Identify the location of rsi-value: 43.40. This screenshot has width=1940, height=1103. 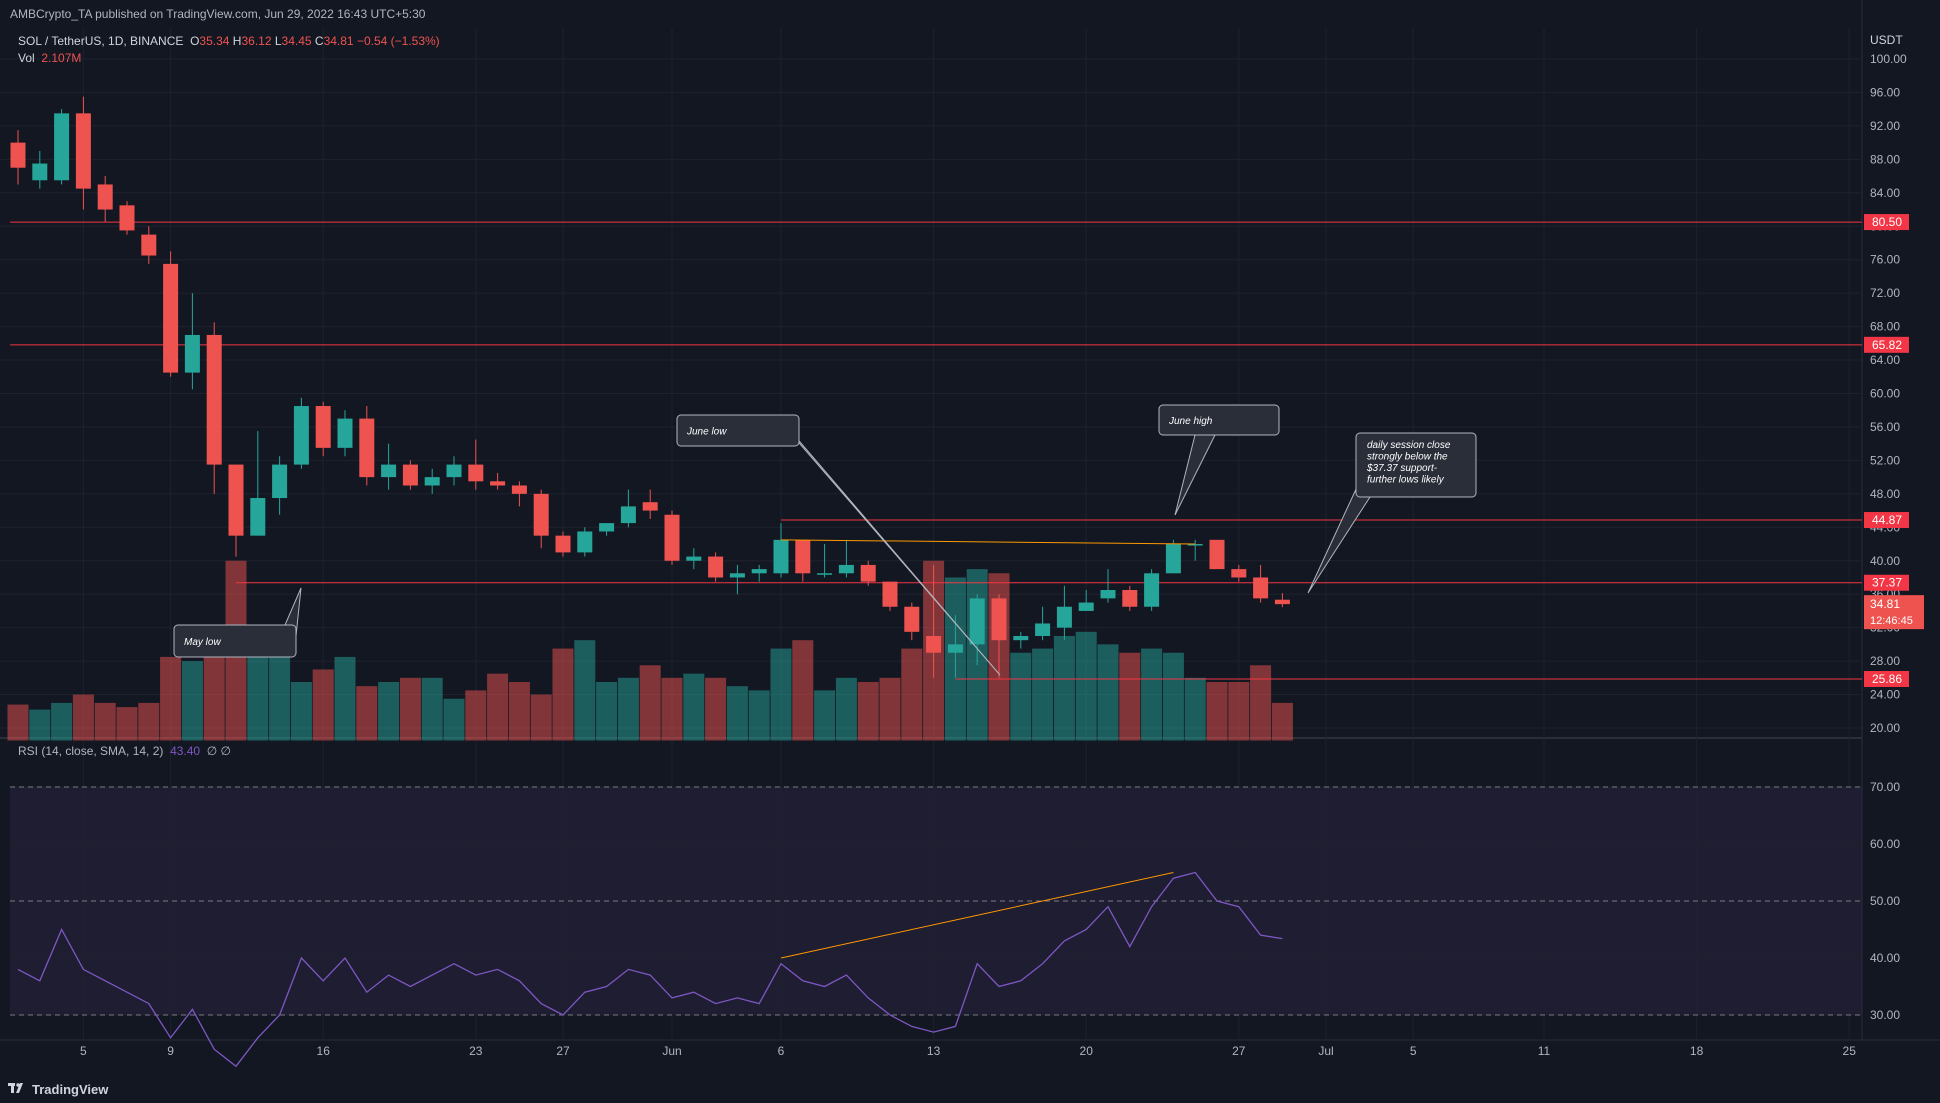
(185, 751).